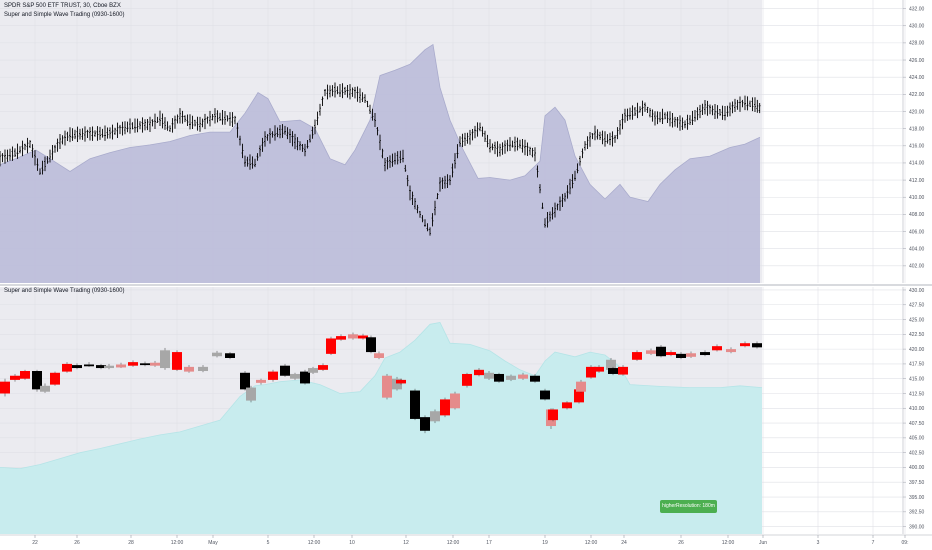  What do you see at coordinates (131, 543) in the screenshot?
I see `x-tick-label: 28` at bounding box center [131, 543].